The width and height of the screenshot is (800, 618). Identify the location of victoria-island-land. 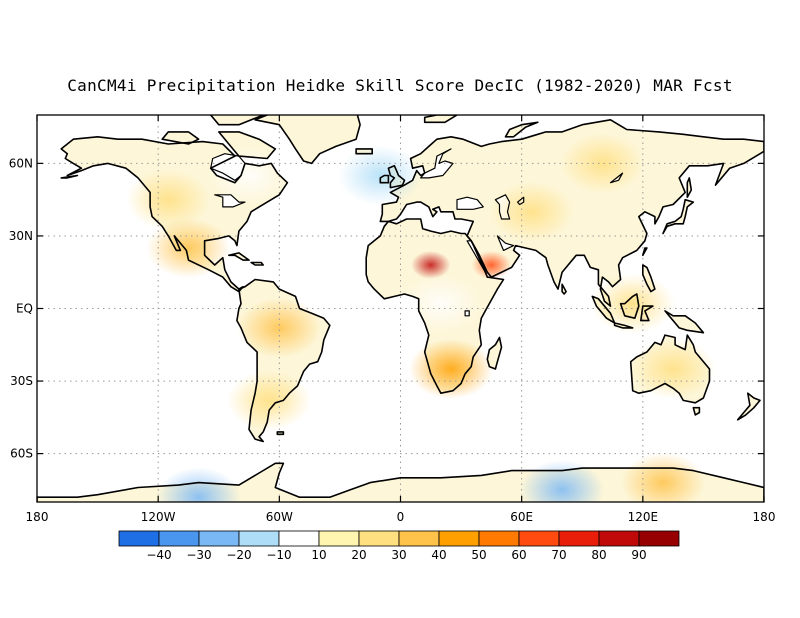
(180, 137).